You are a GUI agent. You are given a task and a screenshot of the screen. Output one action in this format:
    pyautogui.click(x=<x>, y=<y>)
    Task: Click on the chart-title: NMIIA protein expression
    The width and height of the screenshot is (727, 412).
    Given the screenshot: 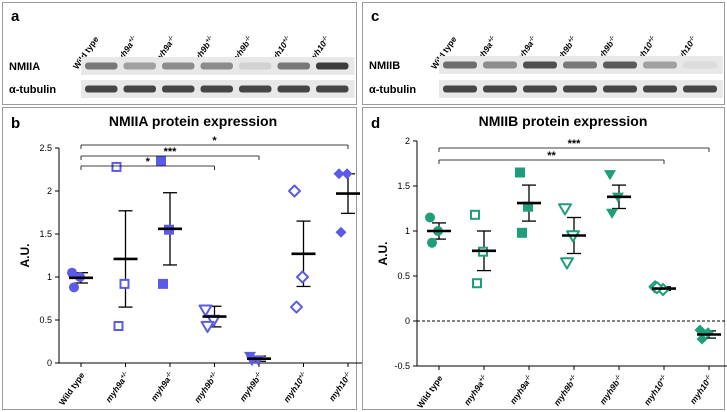 What is the action you would take?
    pyautogui.click(x=193, y=121)
    